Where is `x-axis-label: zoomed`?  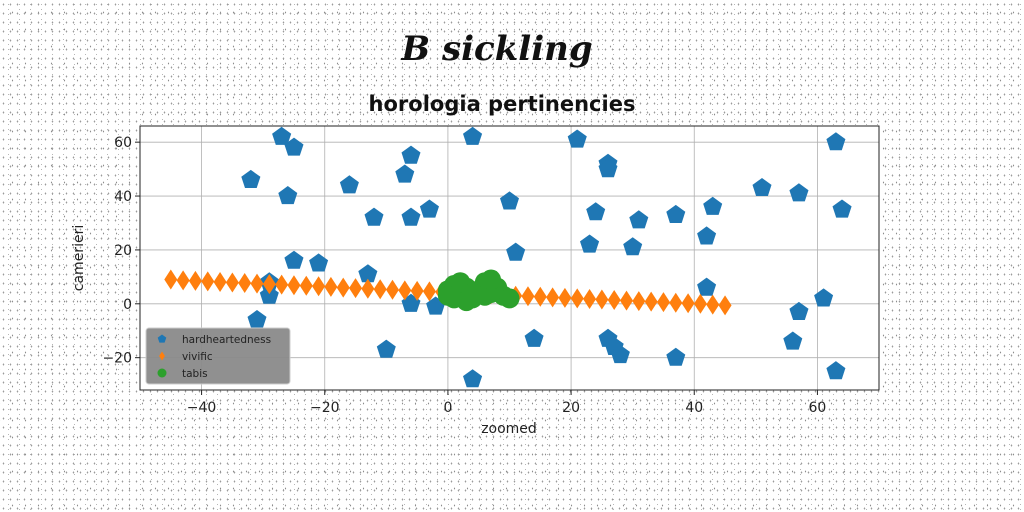
x-axis-label: zoomed is located at coordinates (509, 429).